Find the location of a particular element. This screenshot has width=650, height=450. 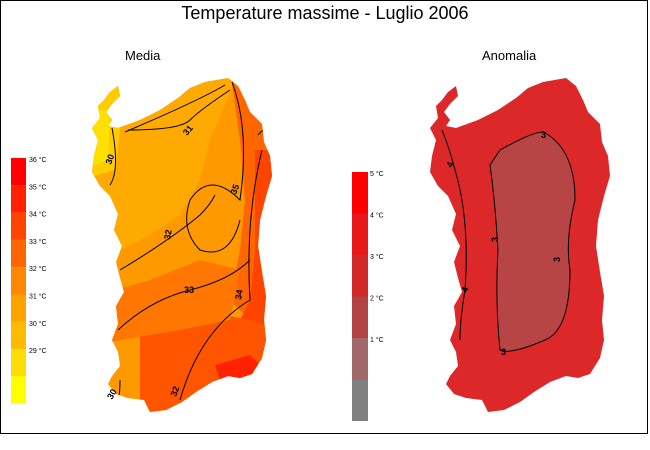

contour-label: 35 is located at coordinates (234, 189).